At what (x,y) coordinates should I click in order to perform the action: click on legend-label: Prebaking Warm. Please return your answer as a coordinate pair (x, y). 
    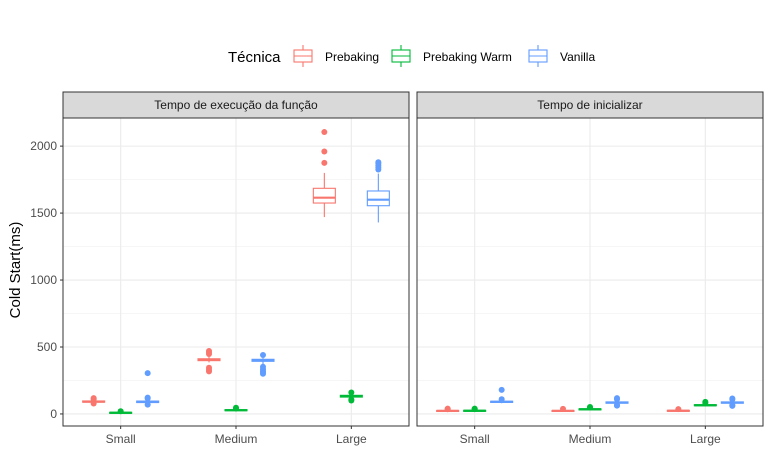
    Looking at the image, I should click on (467, 57).